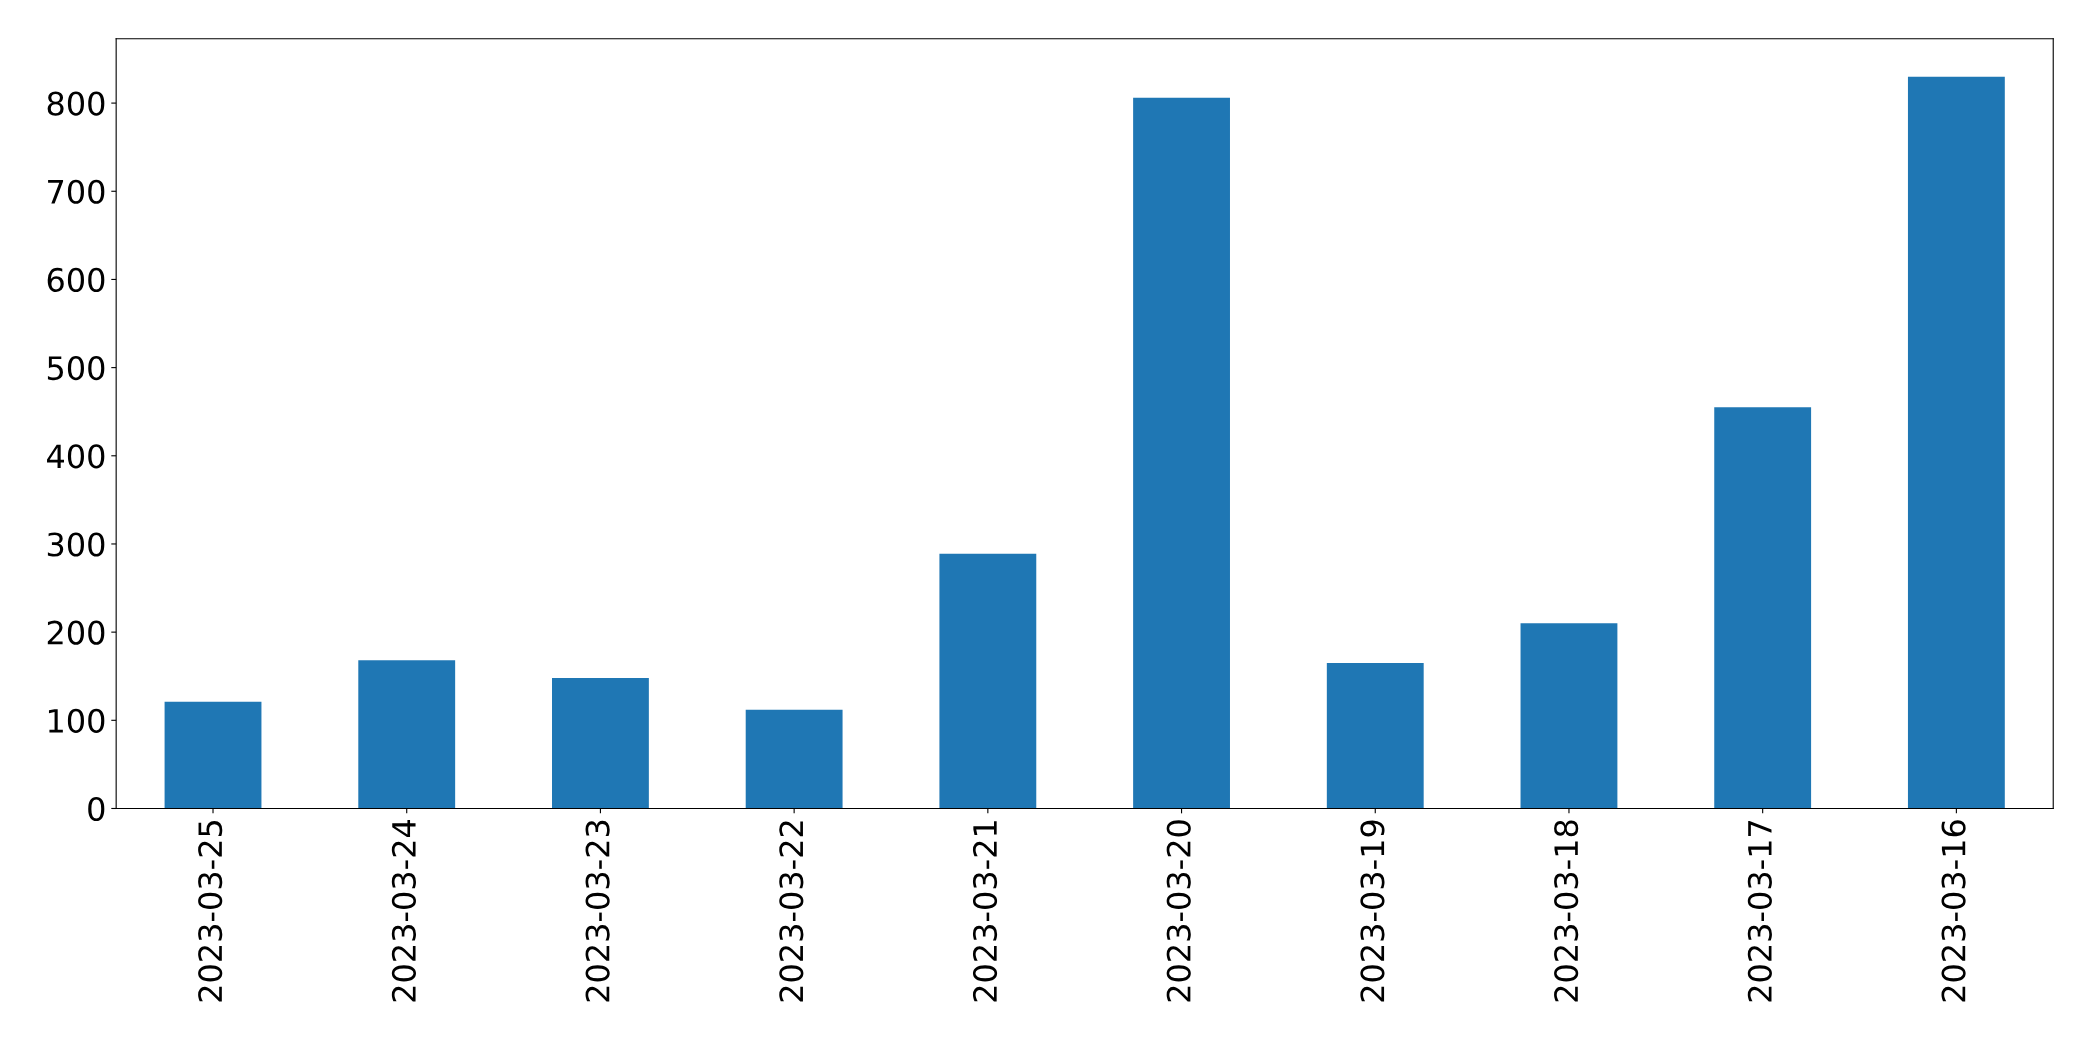 The image size is (2093, 1061). I want to click on y-tick-label: 600, so click(76, 280).